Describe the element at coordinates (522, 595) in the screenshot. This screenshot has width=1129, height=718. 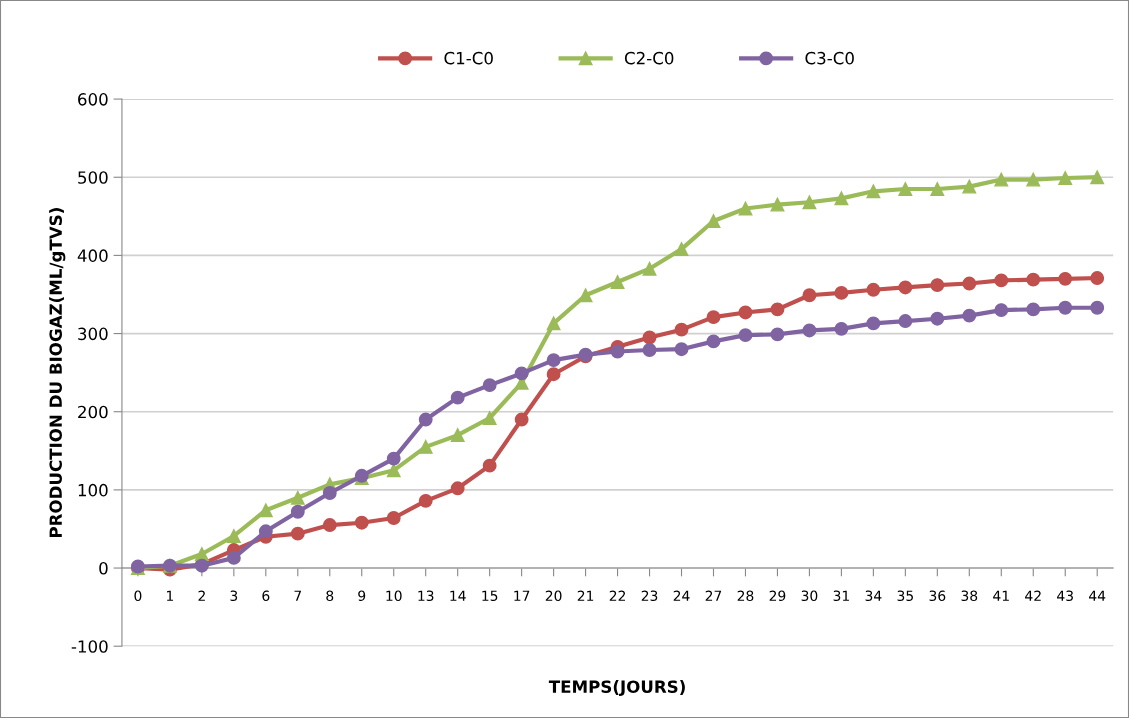
I see `x-tick-label: 17` at that location.